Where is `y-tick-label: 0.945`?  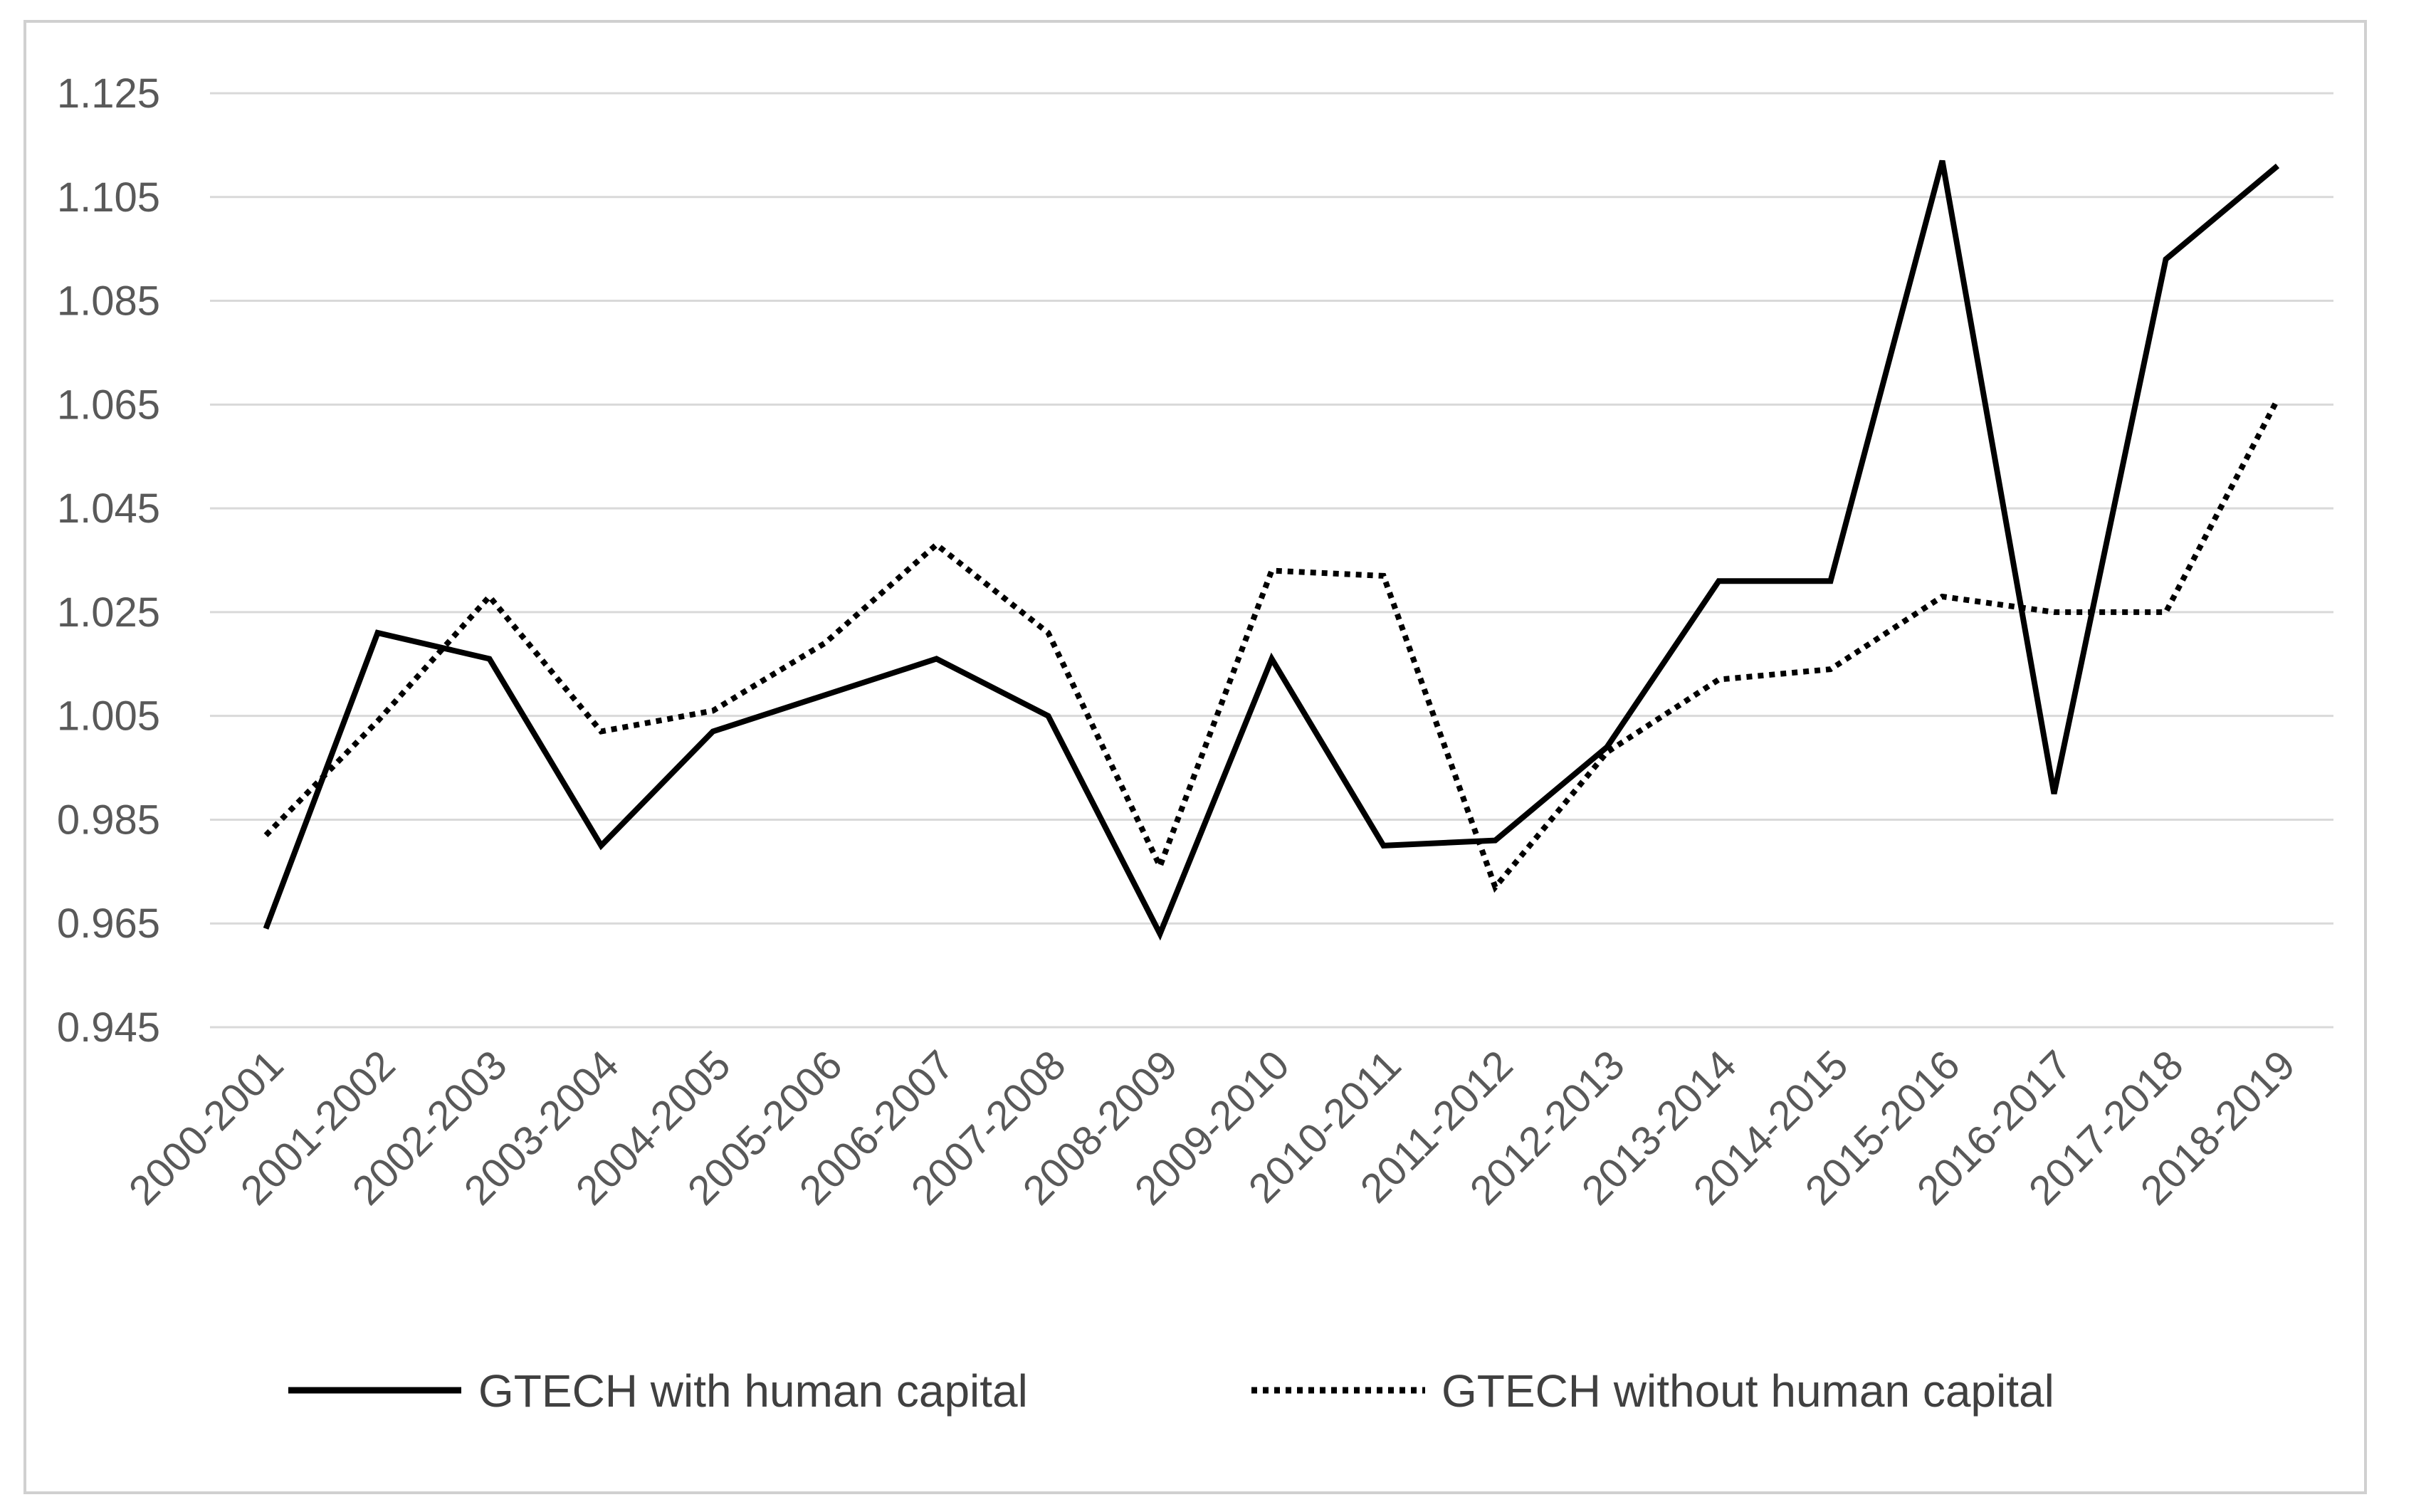 y-tick-label: 0.945 is located at coordinates (109, 1027).